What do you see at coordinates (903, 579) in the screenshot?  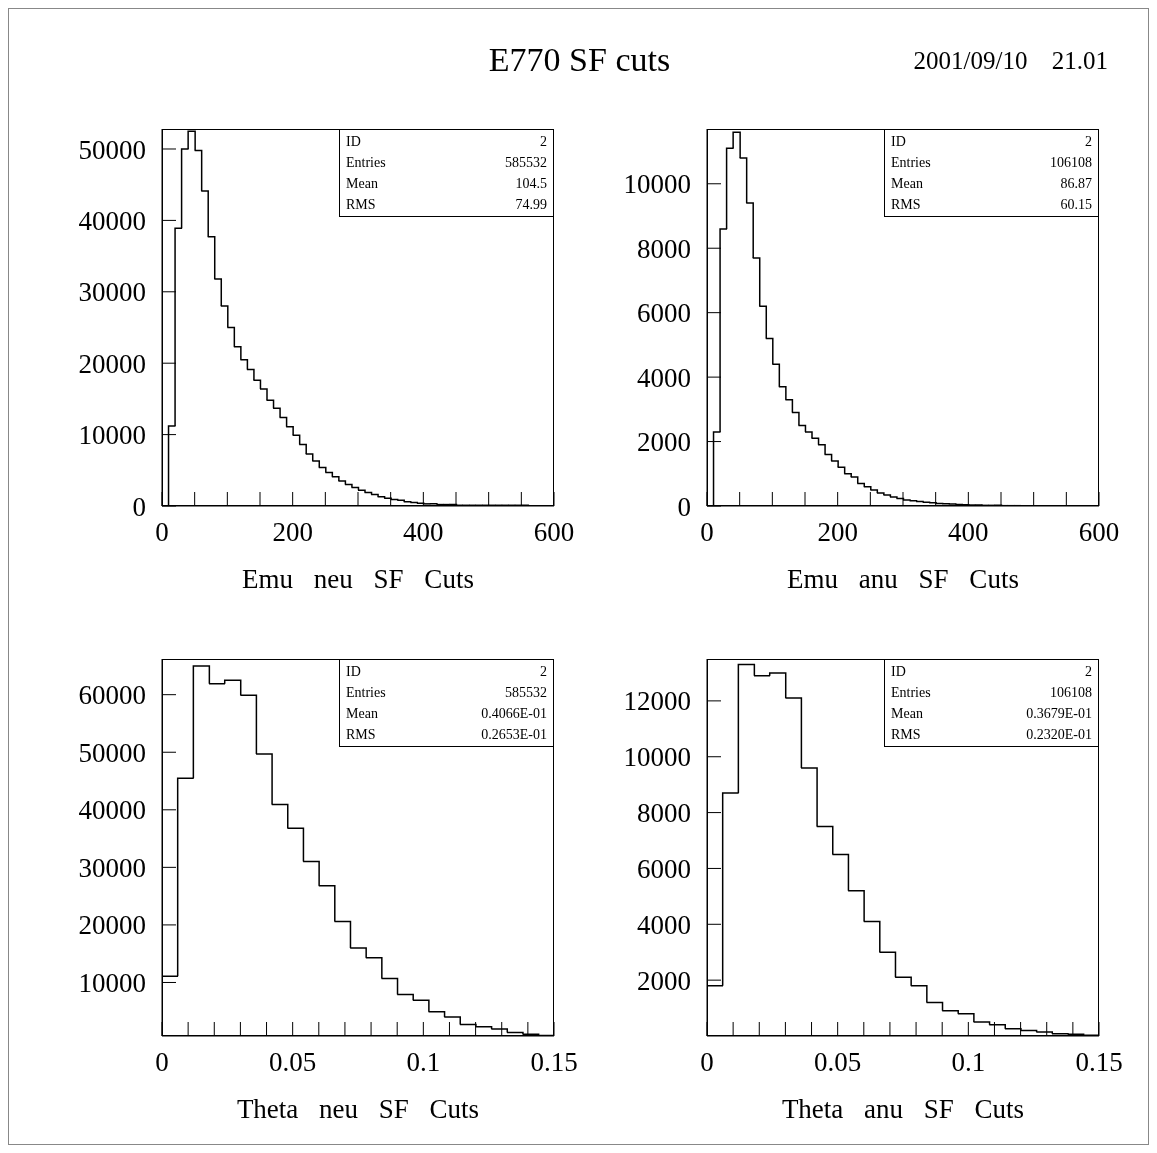 I see `x-axis-title: Emu anu SF Cuts` at bounding box center [903, 579].